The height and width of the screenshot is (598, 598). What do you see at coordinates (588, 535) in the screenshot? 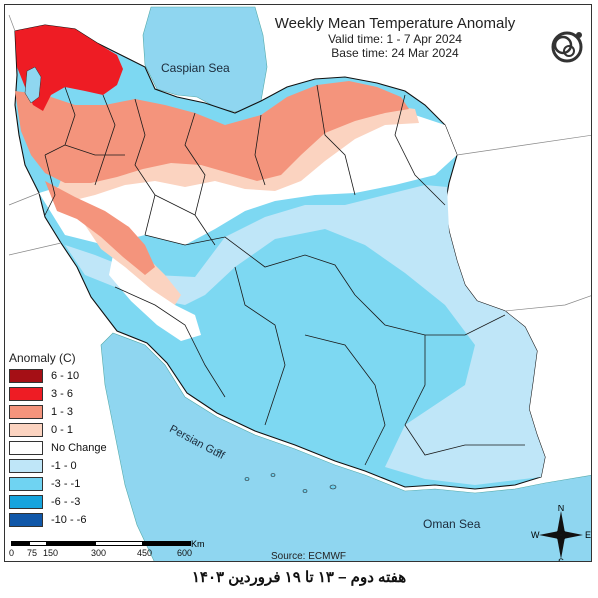
I see `compass-e: E` at bounding box center [588, 535].